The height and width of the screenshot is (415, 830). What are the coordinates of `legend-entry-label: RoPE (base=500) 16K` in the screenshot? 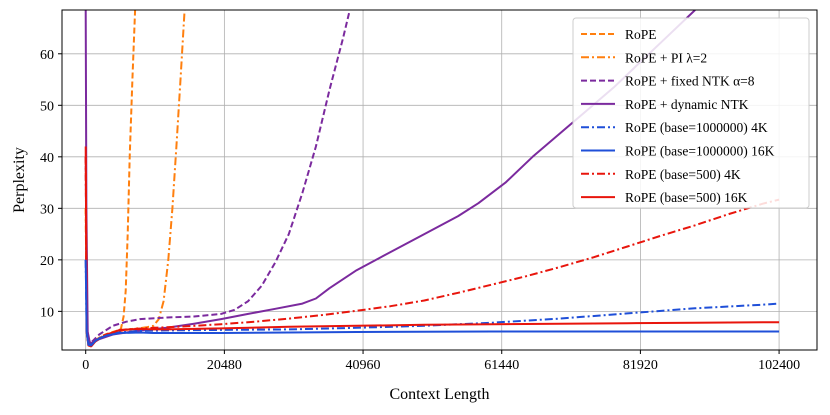 It's located at (686, 197).